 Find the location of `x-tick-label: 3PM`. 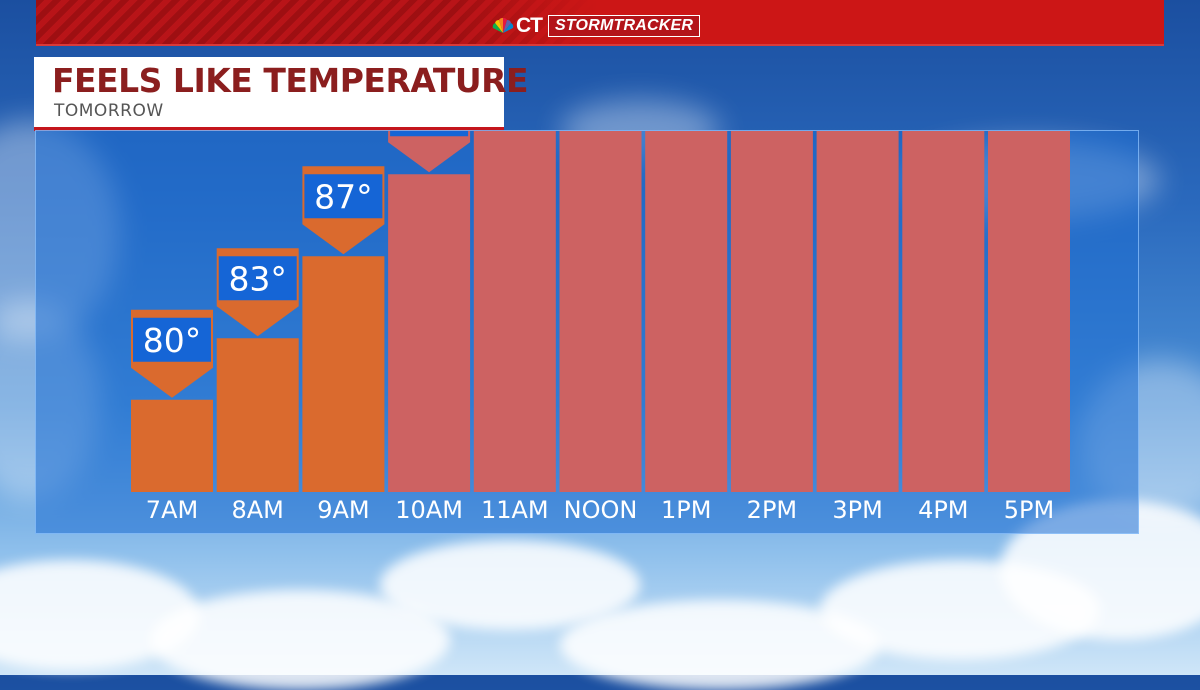

x-tick-label: 3PM is located at coordinates (857, 510).